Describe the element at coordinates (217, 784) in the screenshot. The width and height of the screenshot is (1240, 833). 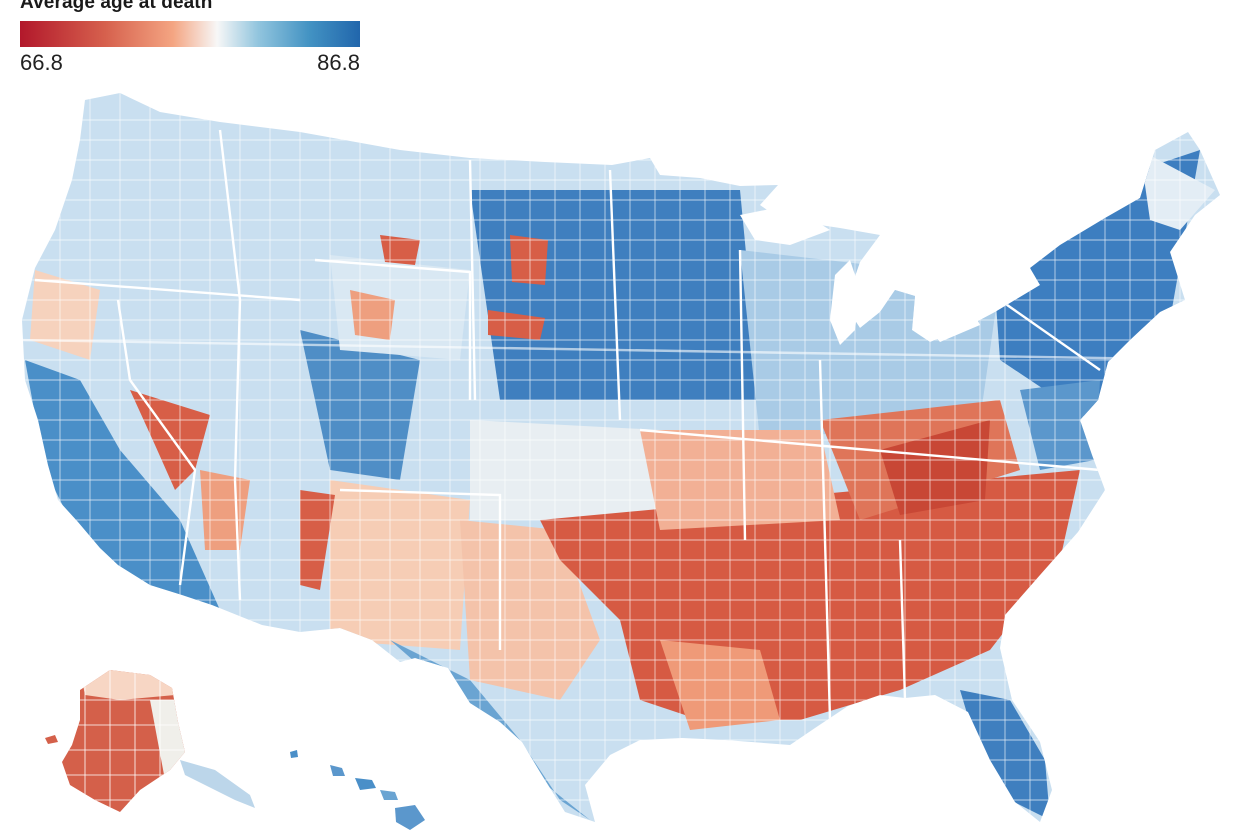
I see `alaska-aleutians` at that location.